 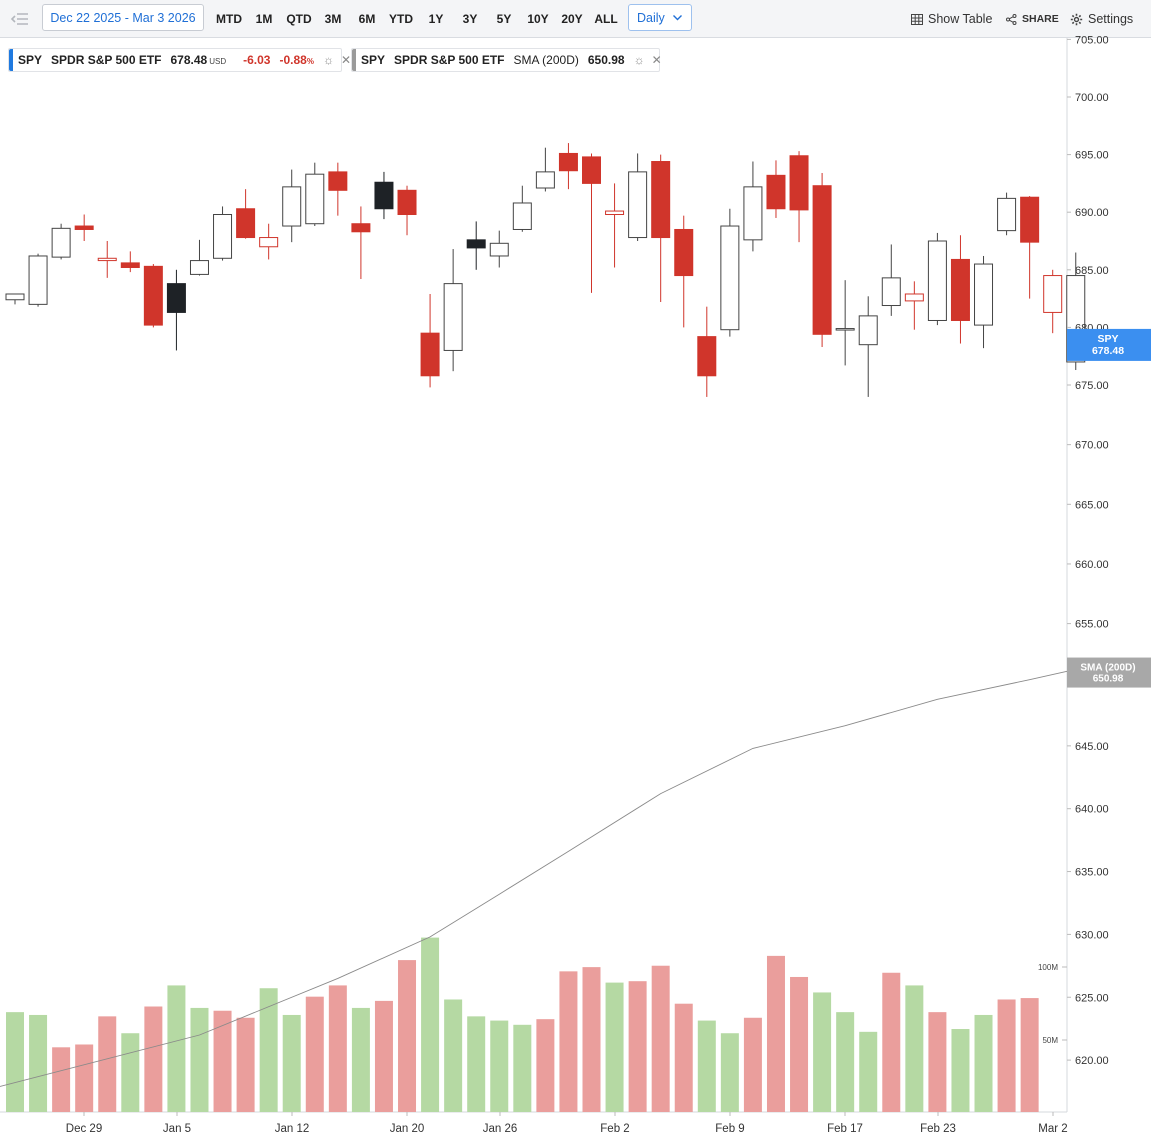 I want to click on range-button-3m: 3M, so click(x=333, y=19).